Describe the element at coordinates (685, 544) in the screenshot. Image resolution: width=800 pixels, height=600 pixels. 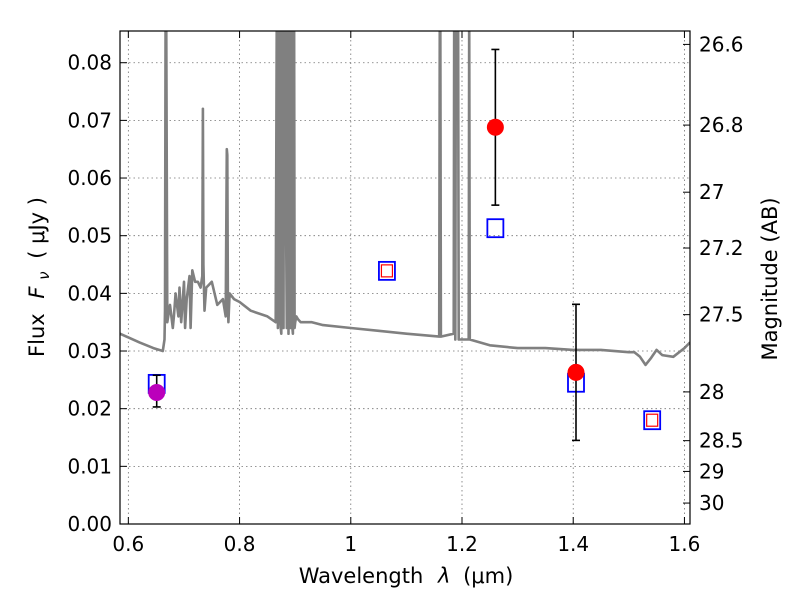
I see `x-tick-label: 1.6` at that location.